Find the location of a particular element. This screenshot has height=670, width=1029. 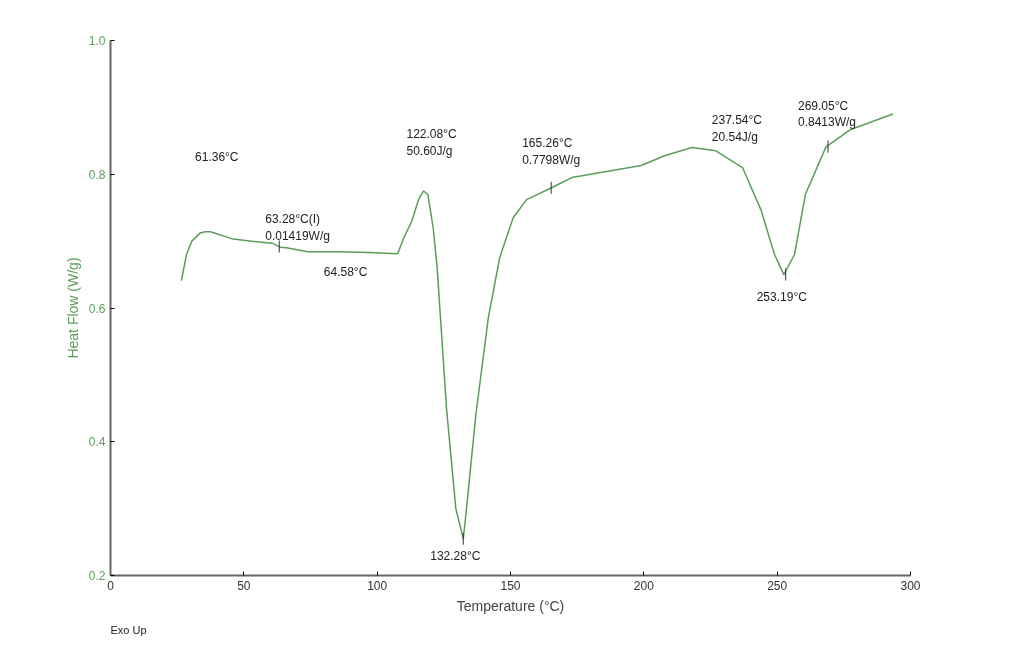

annotation: 122.08°C 50.60J/g is located at coordinates (431, 143).